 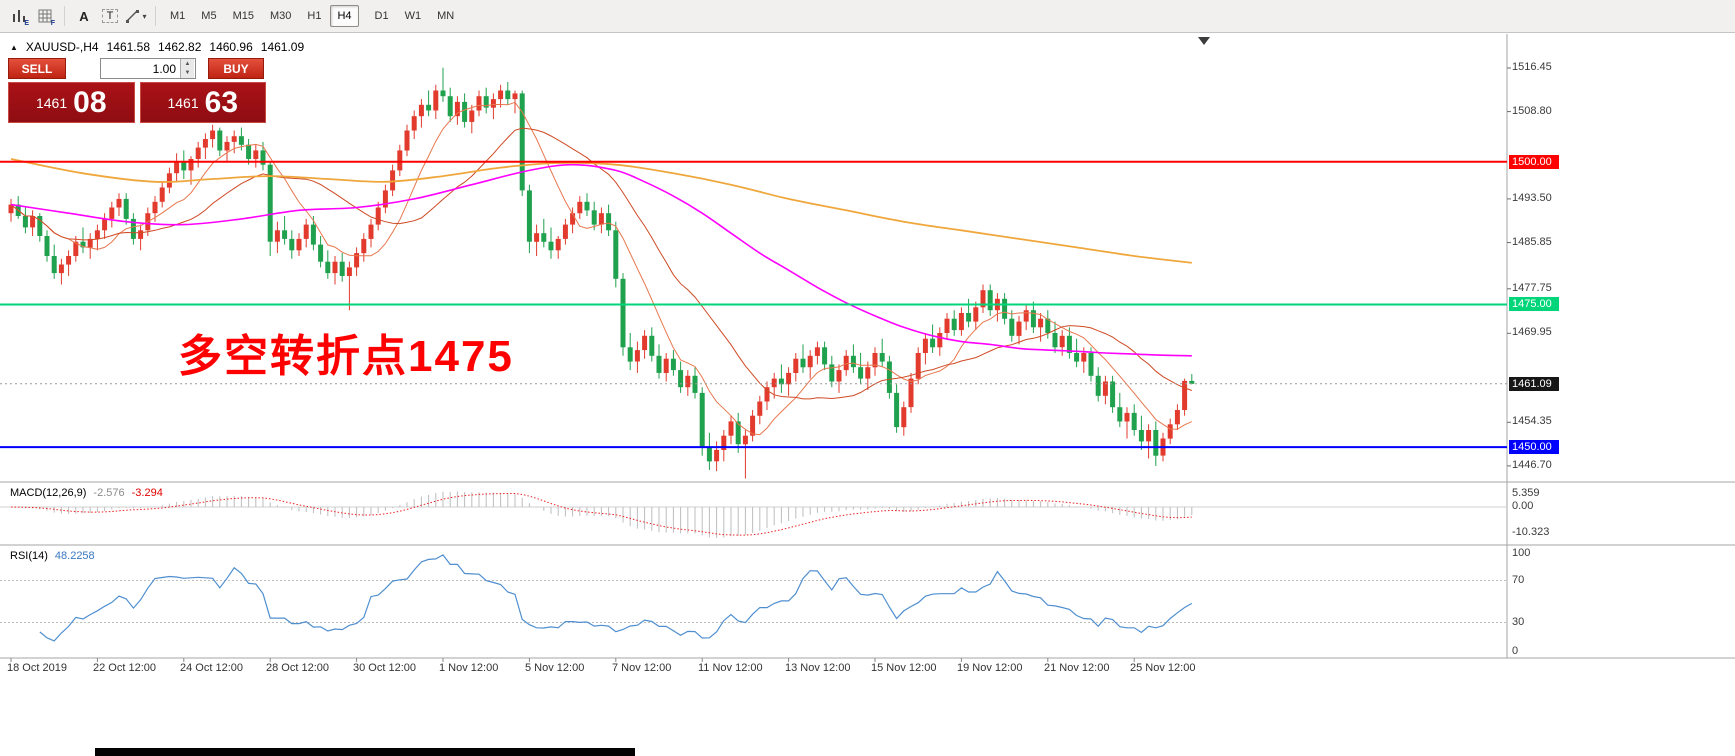 I want to click on timeframe-toolbar: M1 M5 M15 M30 H1 H4 D1 W1 MN, so click(x=312, y=16).